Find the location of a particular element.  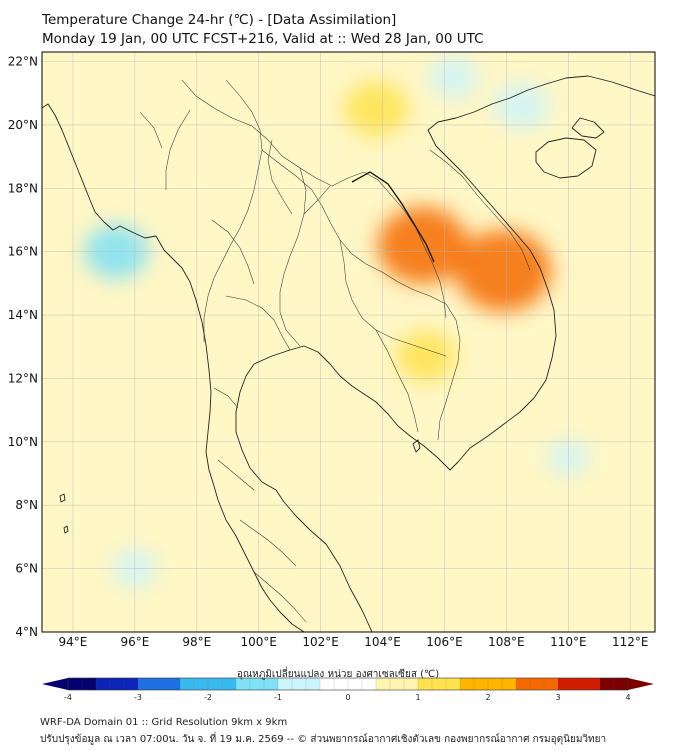

lon-tick-label: 110°E is located at coordinates (568, 642).